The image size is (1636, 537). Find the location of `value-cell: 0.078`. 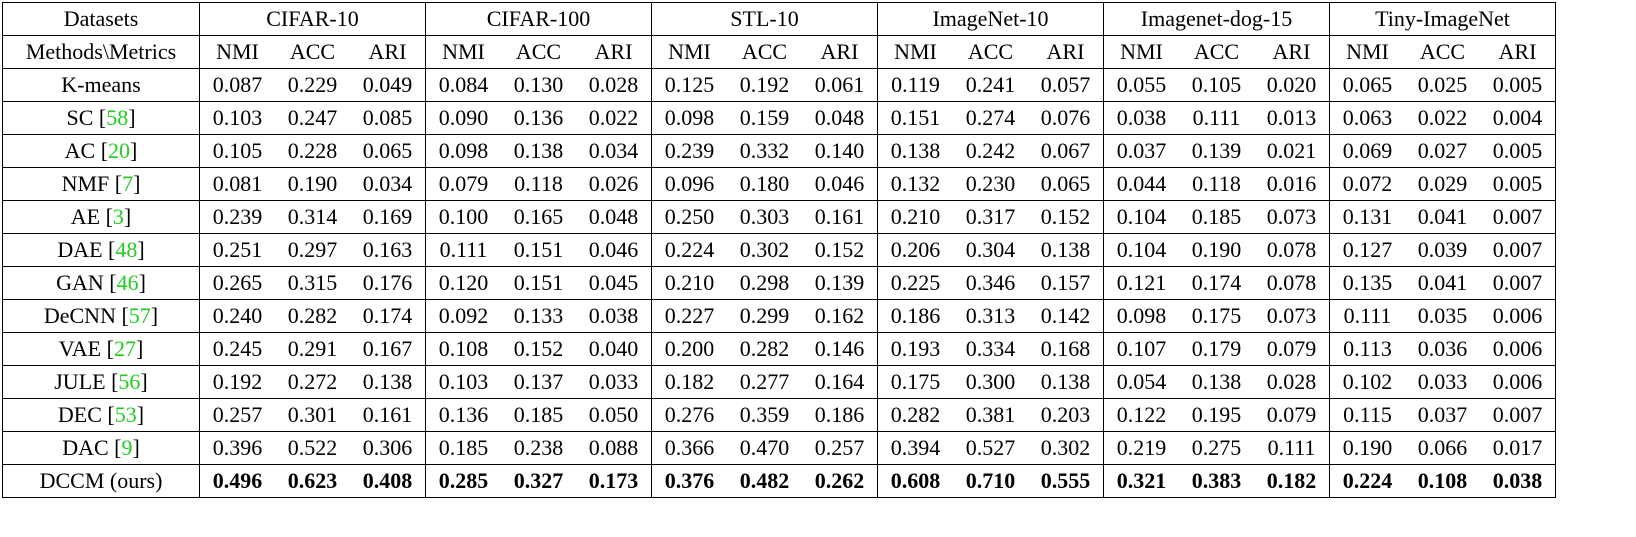

value-cell: 0.078 is located at coordinates (1292, 250).